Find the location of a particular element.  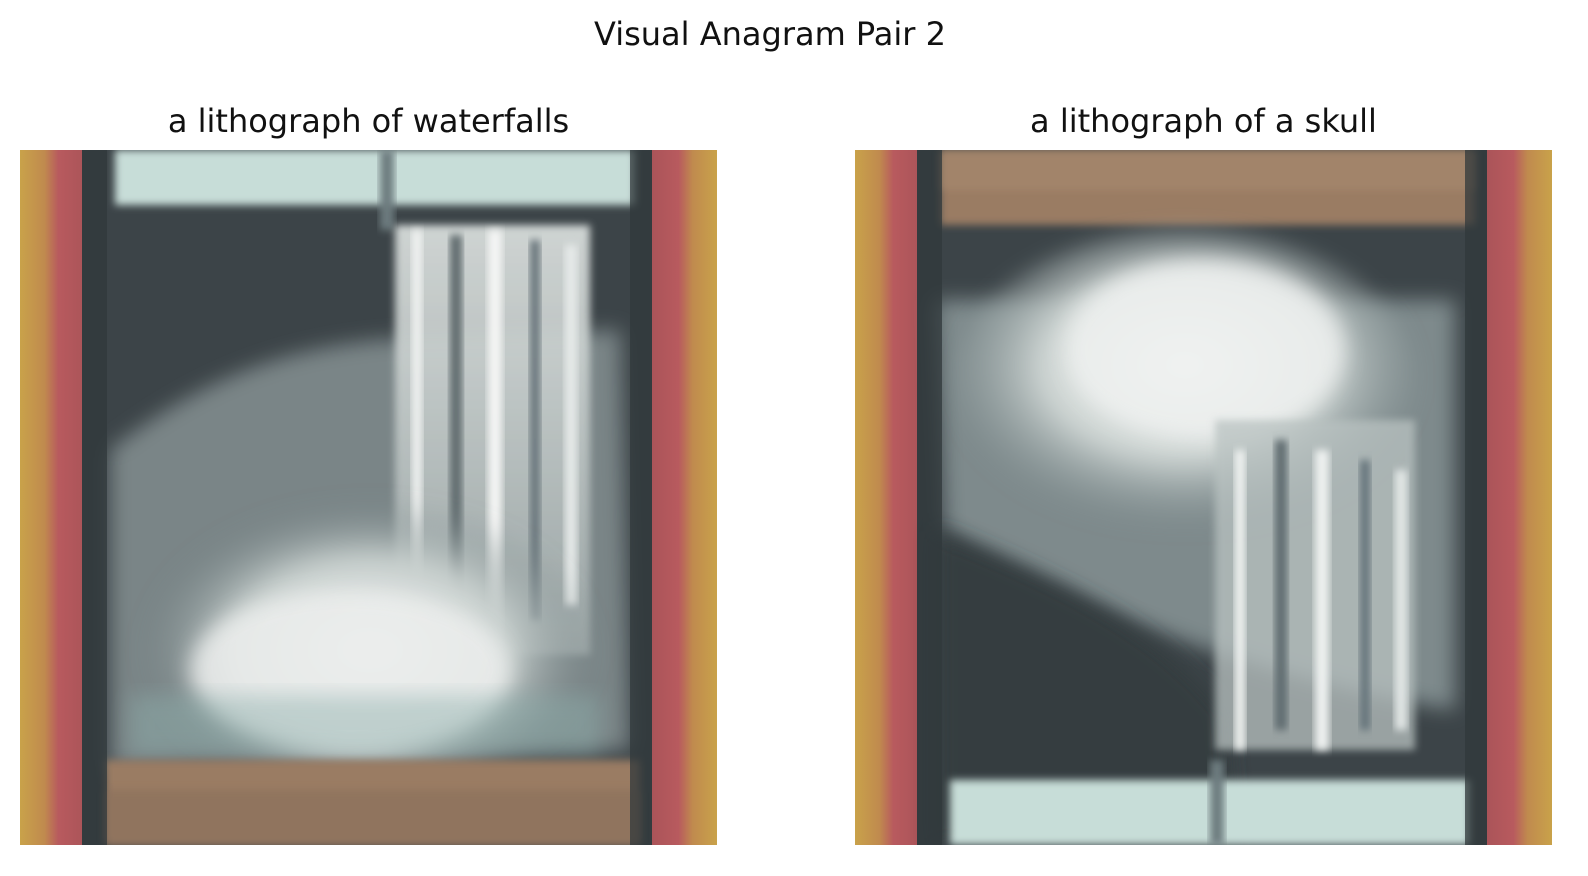

panel-caption: a lithograph of a skull is located at coordinates (1203, 121).